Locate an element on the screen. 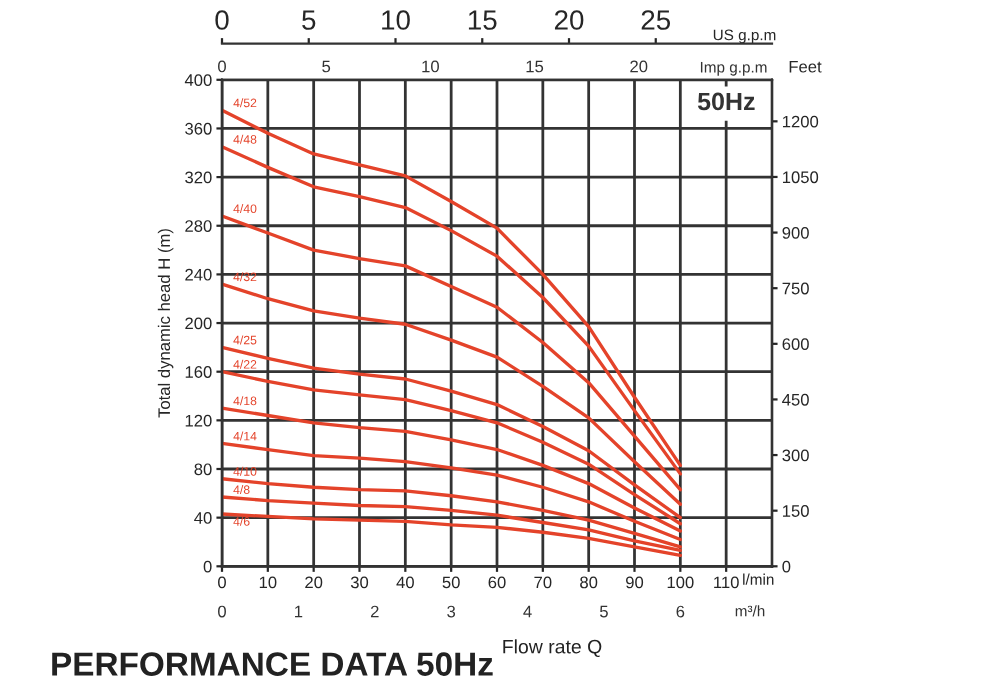 The width and height of the screenshot is (1000, 700). y-tick-label: 80 is located at coordinates (203, 469).